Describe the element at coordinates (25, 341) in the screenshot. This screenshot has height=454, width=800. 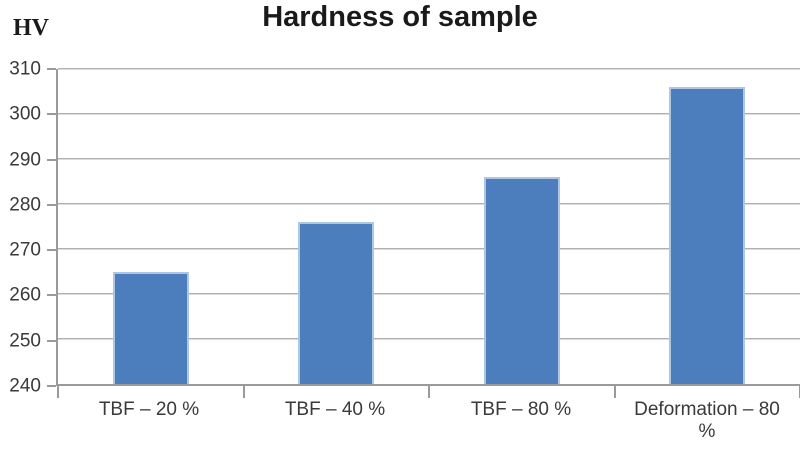
I see `y-tick-label: 250` at that location.